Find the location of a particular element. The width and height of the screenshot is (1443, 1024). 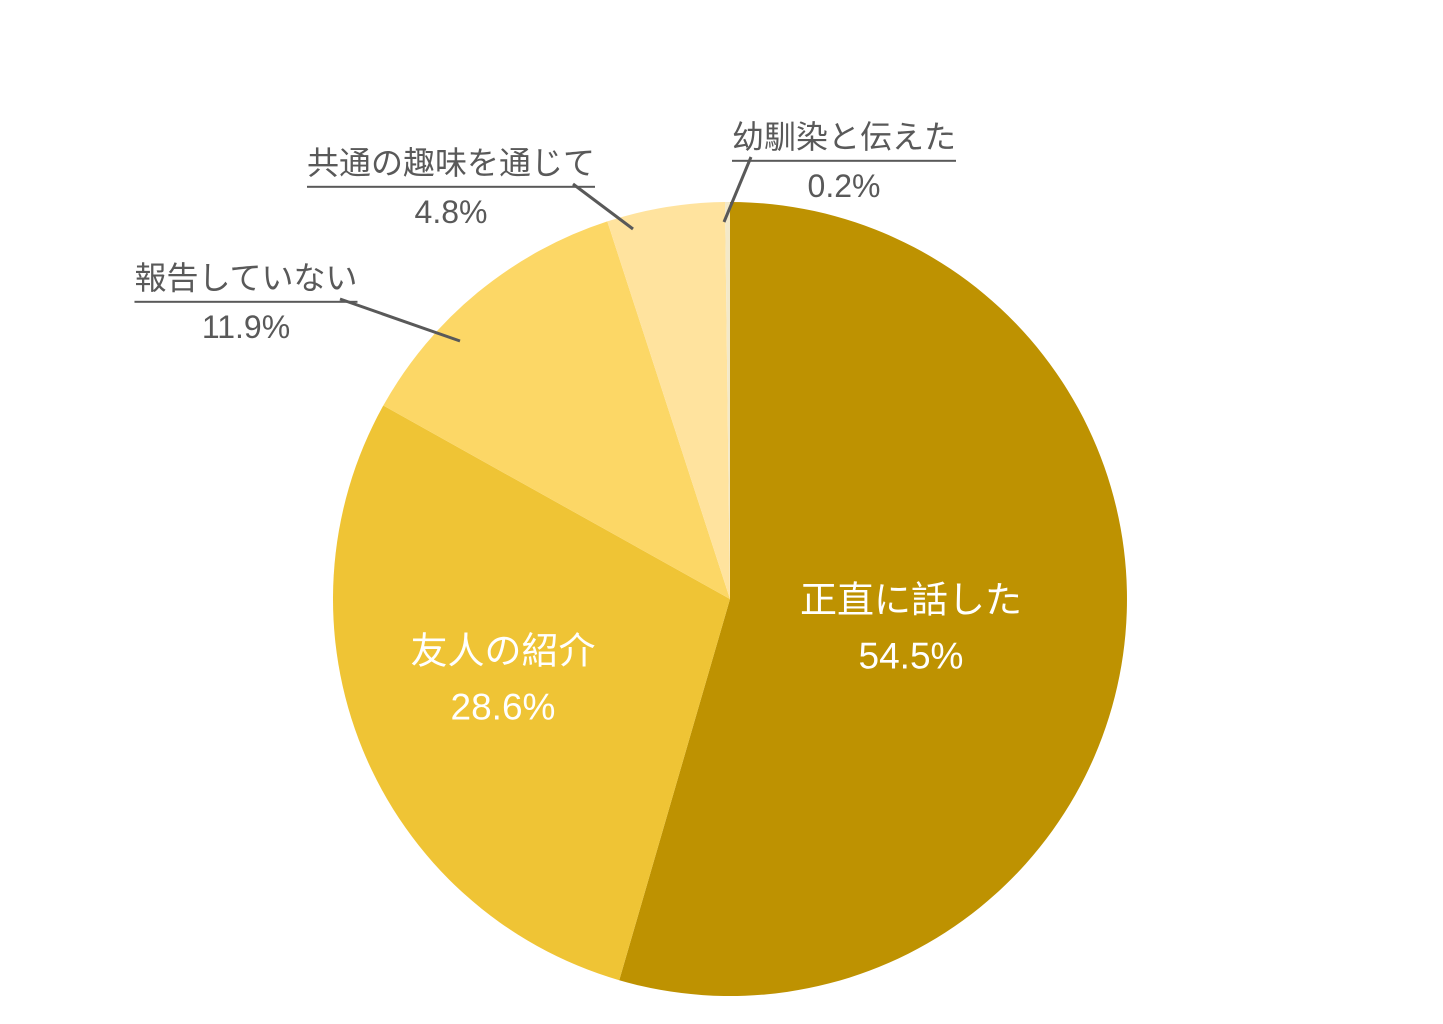

slice-percent-honest: 54.5% is located at coordinates (911, 655).